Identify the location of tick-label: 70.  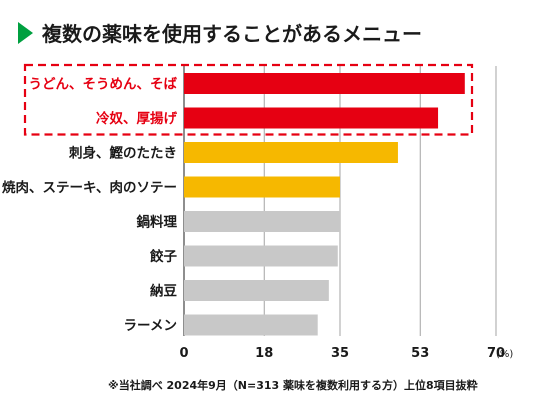
(496, 353).